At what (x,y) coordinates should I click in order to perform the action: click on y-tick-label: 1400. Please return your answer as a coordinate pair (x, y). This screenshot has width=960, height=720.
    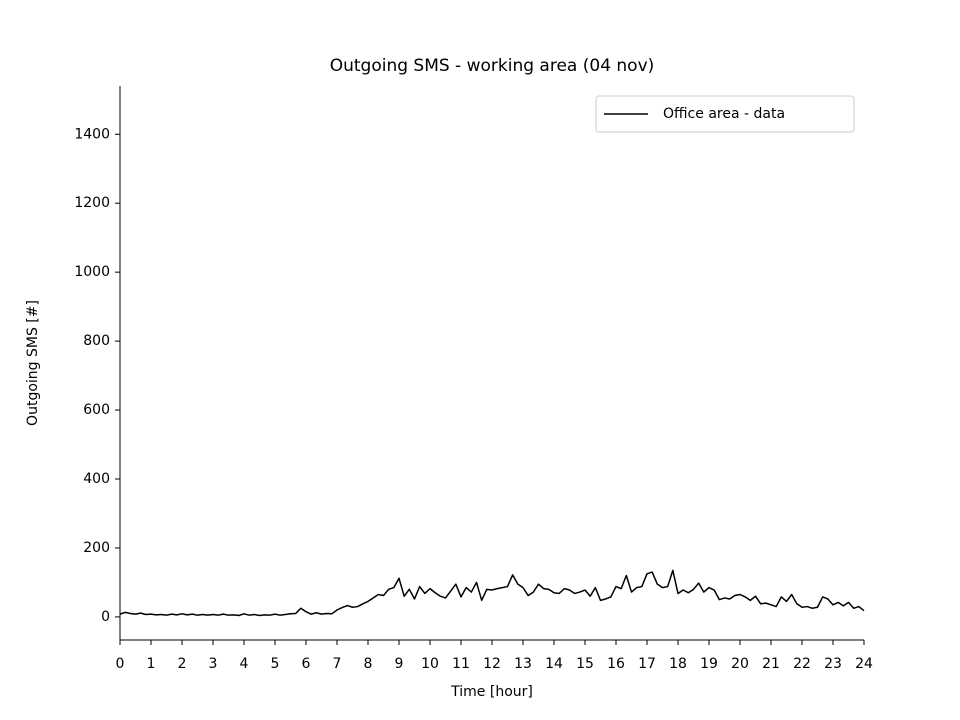
    Looking at the image, I should click on (92, 134).